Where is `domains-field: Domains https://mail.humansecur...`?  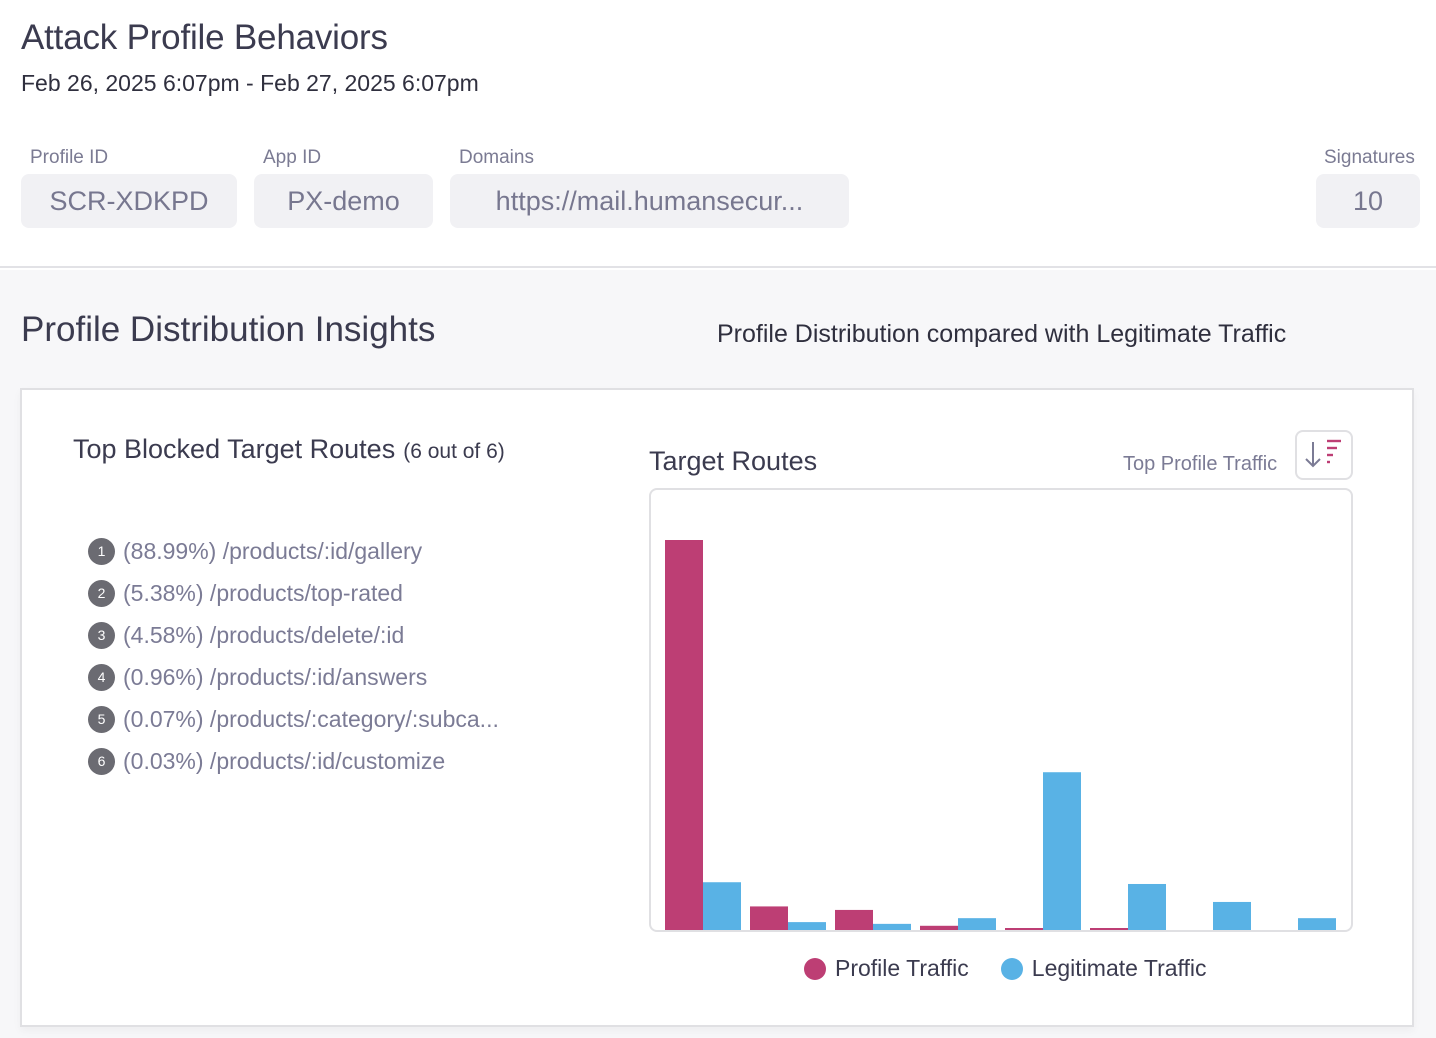
domains-field: Domains https://mail.humansecur... is located at coordinates (649, 187).